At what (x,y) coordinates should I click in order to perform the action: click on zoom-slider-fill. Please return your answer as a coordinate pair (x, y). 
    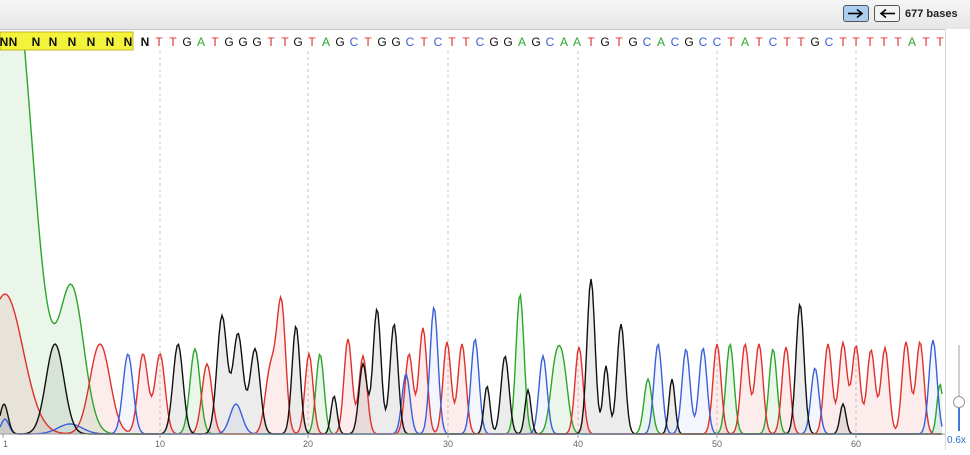
    Looking at the image, I should click on (959, 416).